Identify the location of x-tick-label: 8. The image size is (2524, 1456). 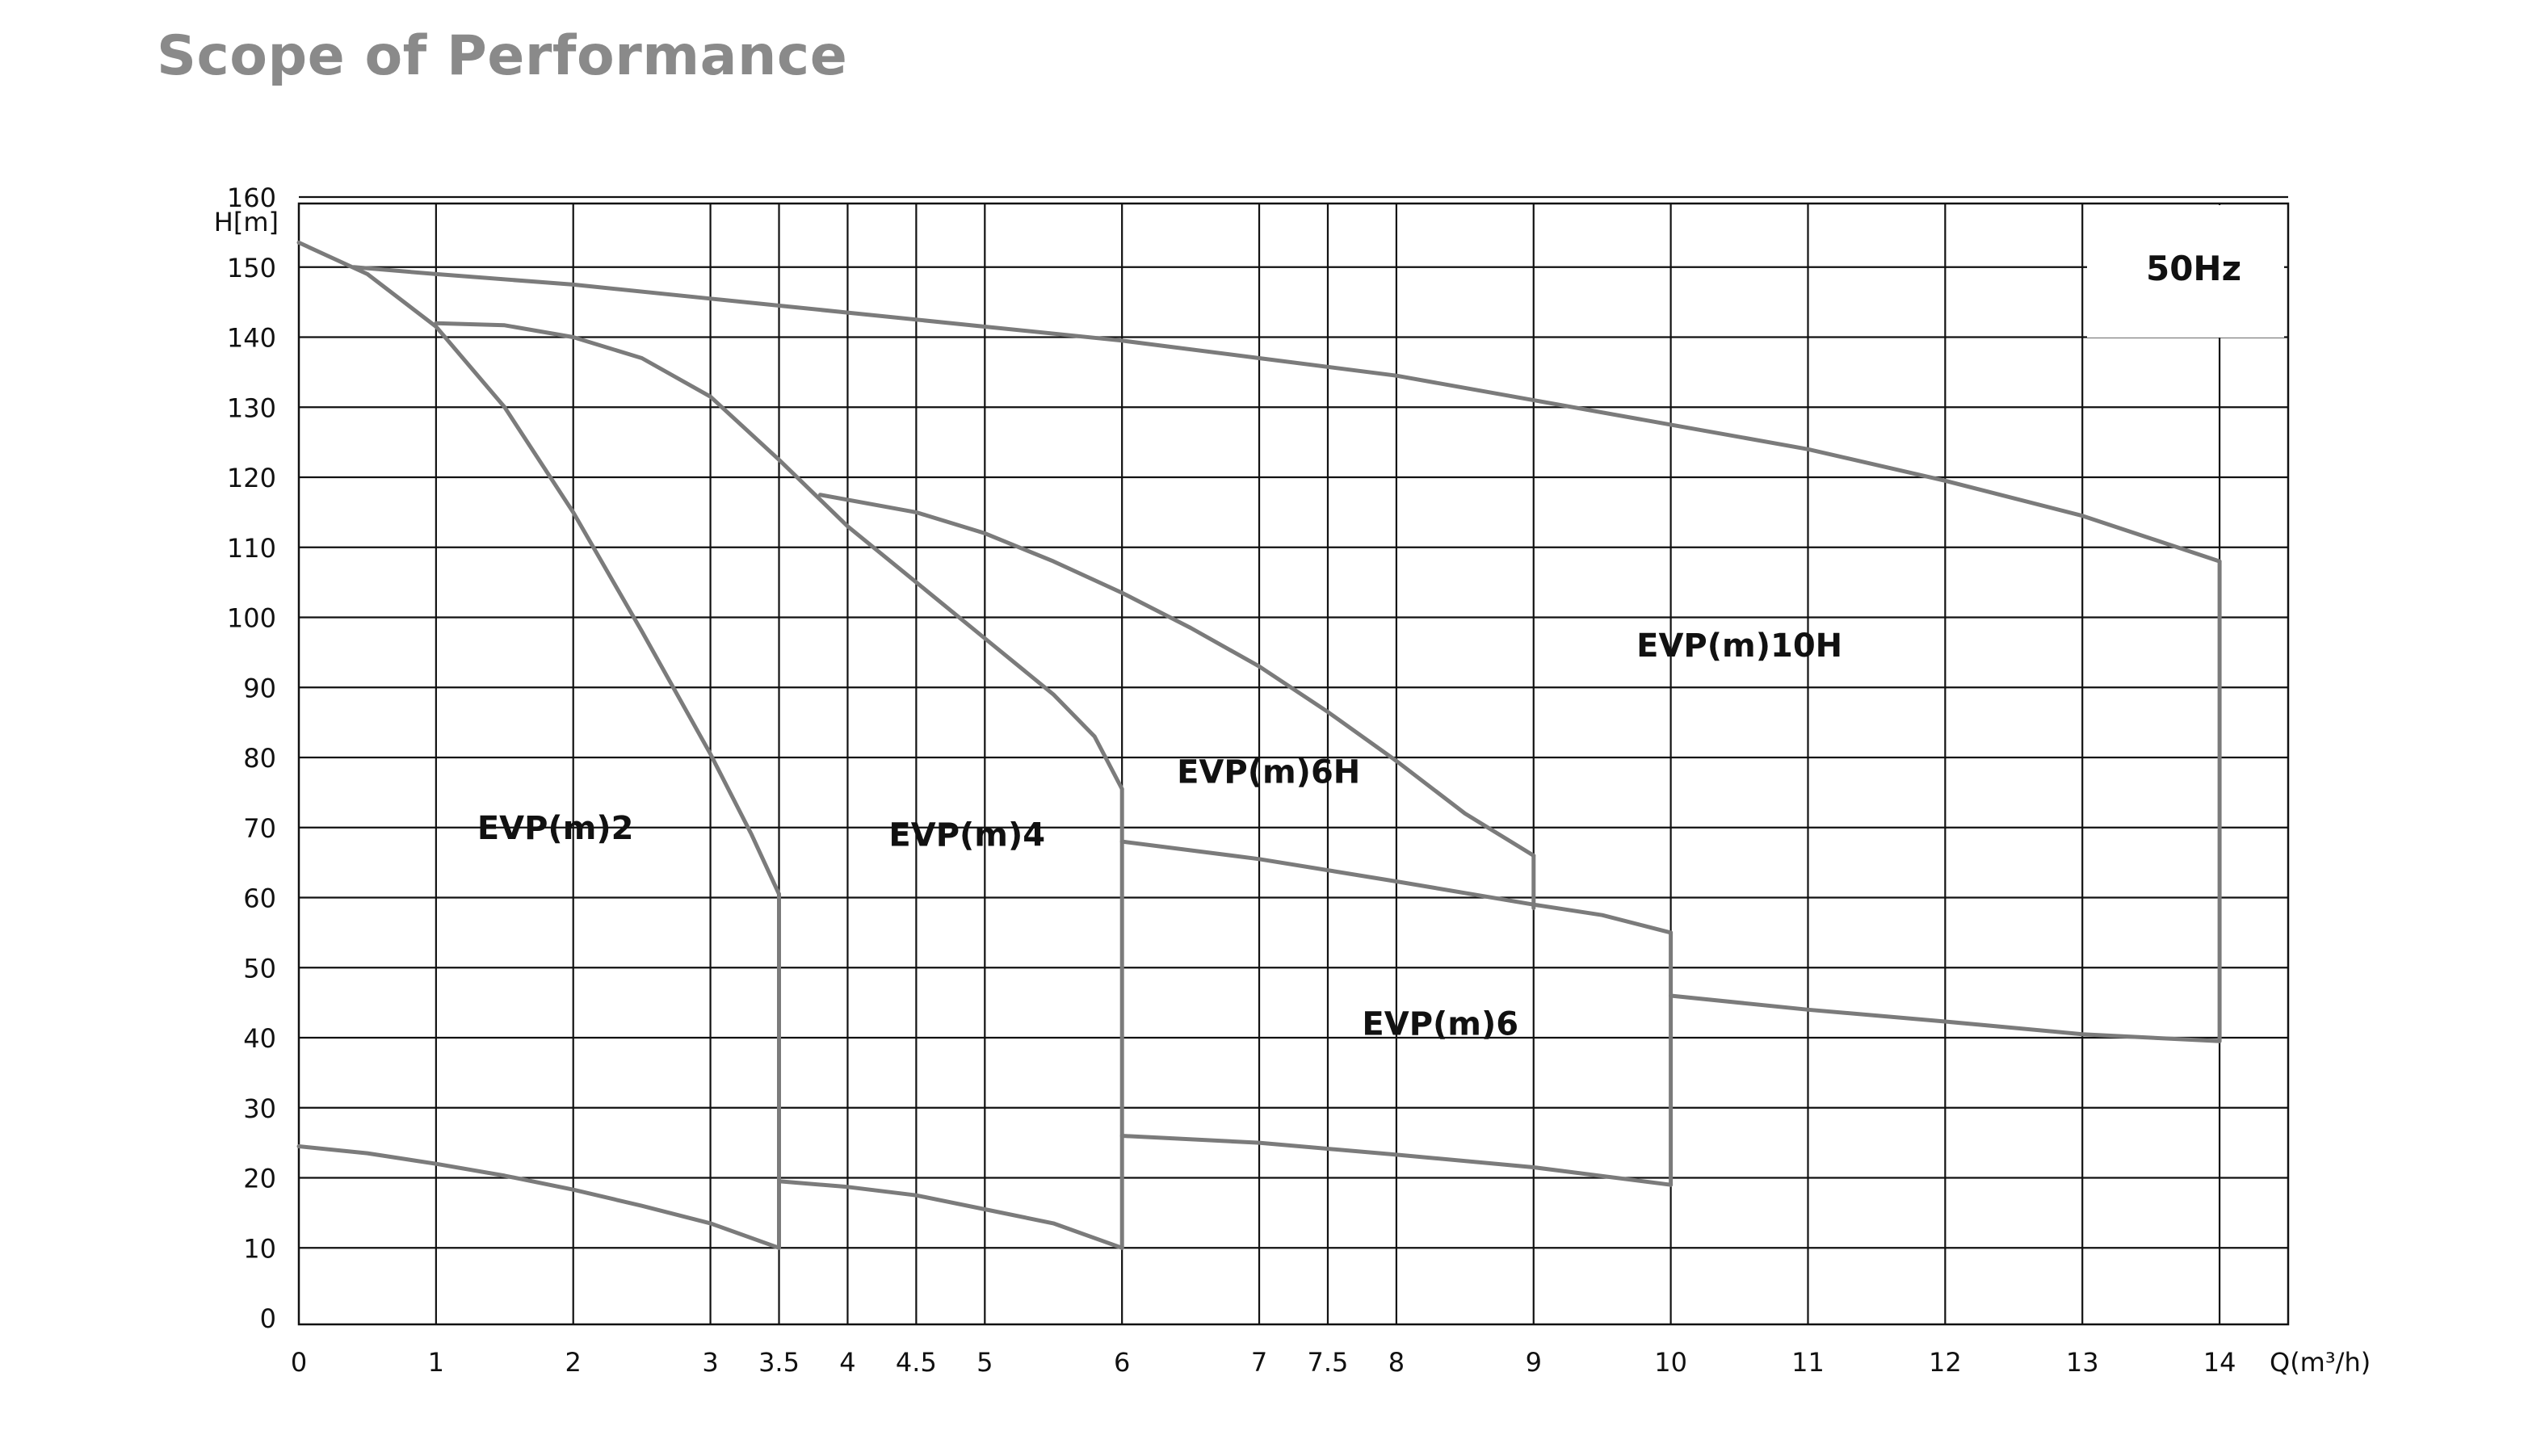
(1396, 1362).